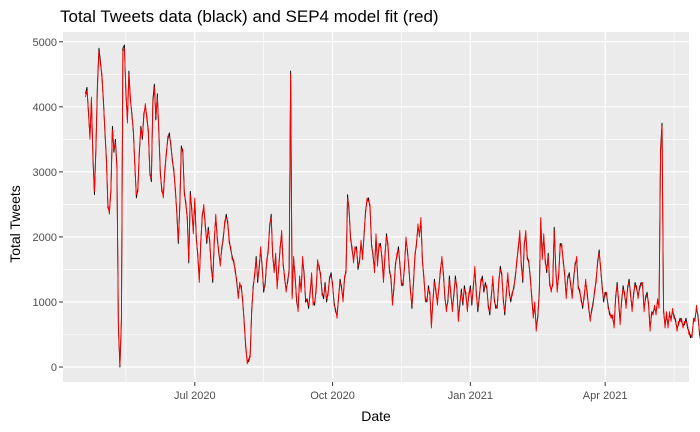  What do you see at coordinates (45, 238) in the screenshot?
I see `y-tick-label: 2000` at bounding box center [45, 238].